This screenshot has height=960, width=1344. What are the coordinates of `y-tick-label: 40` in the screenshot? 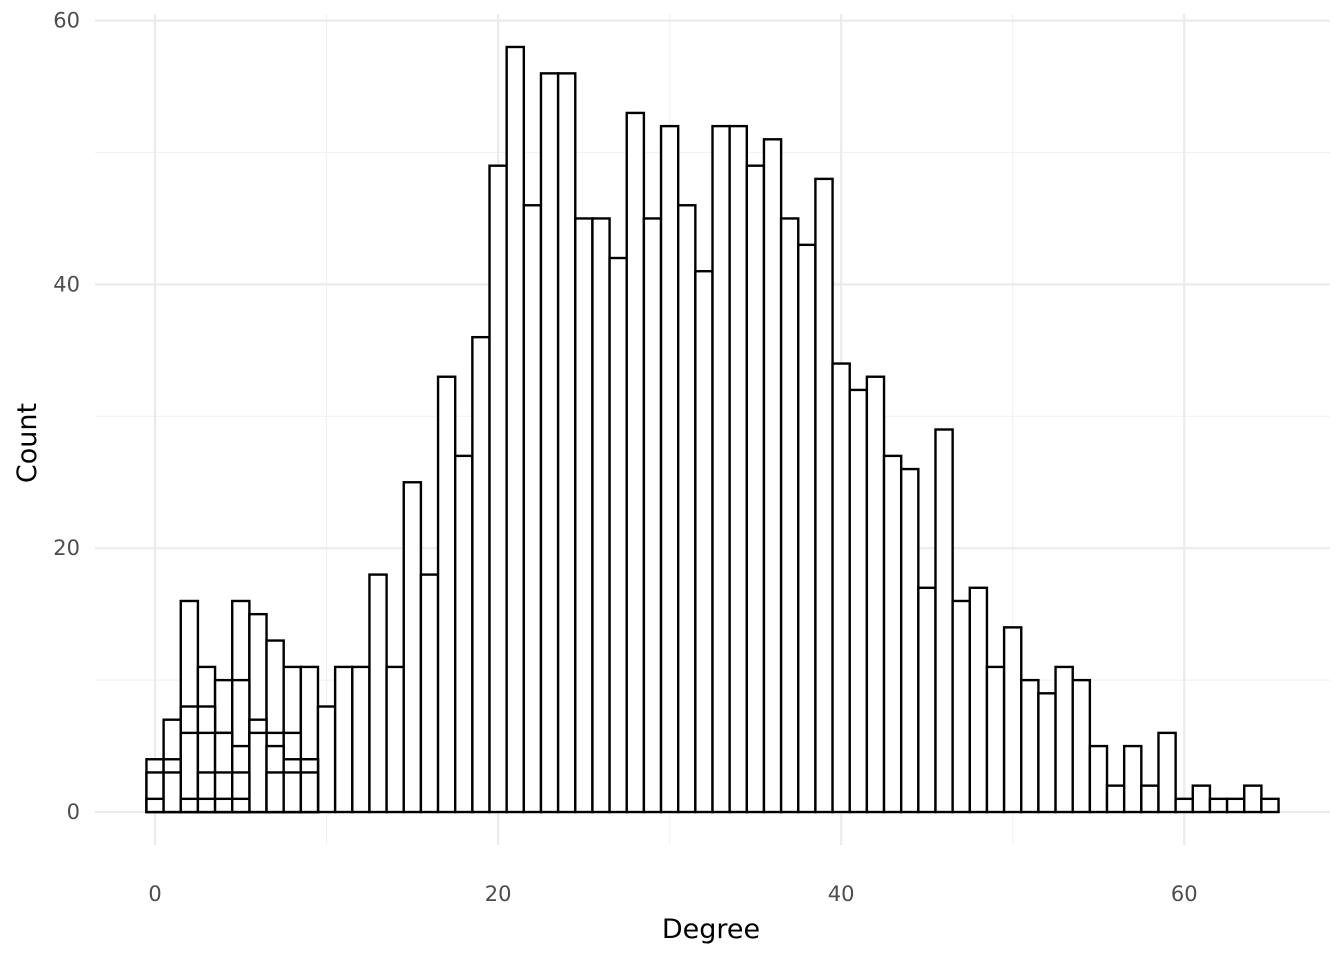 It's located at (66, 284).